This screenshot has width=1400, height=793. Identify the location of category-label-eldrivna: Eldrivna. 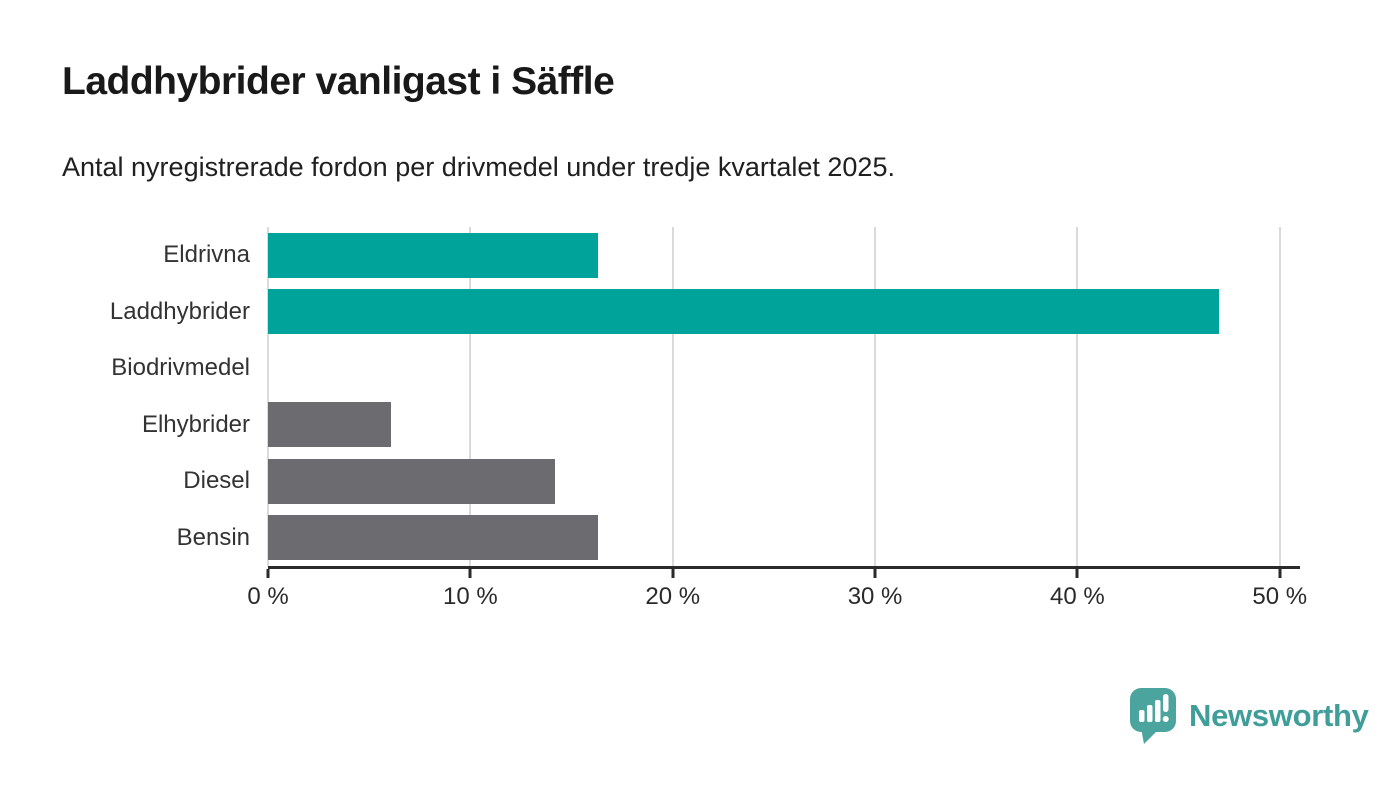
(206, 255).